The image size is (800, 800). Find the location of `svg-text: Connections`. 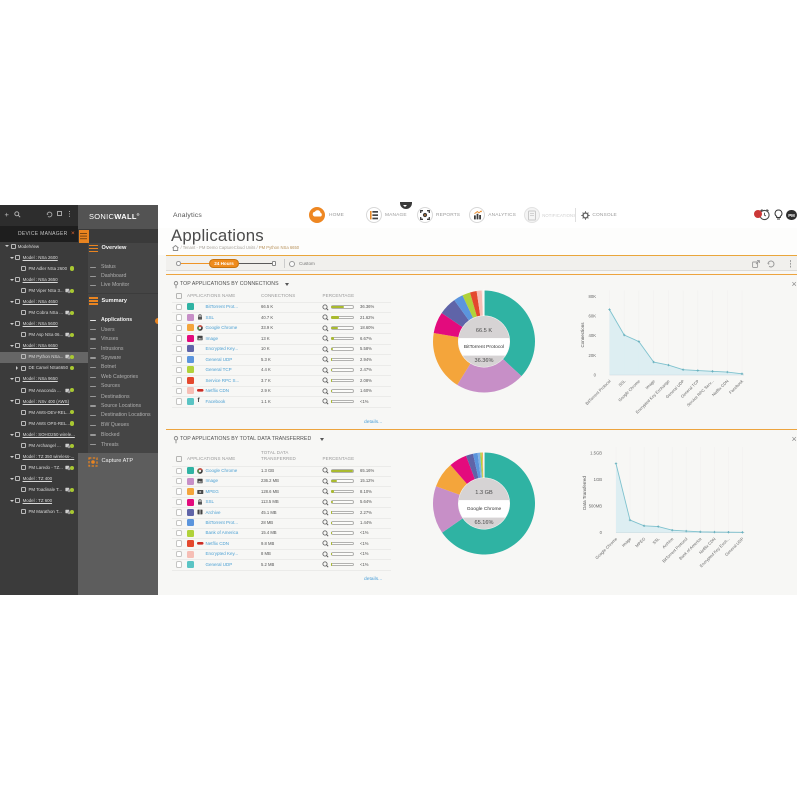

svg-text: Connections is located at coordinates (582, 335).